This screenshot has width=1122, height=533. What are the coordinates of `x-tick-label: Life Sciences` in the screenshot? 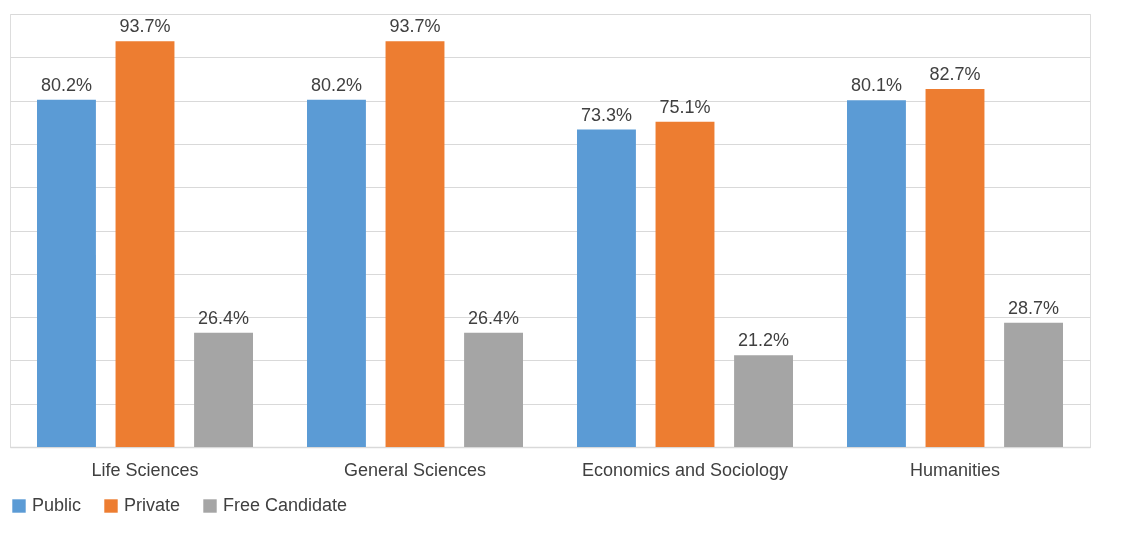 It's located at (145, 469).